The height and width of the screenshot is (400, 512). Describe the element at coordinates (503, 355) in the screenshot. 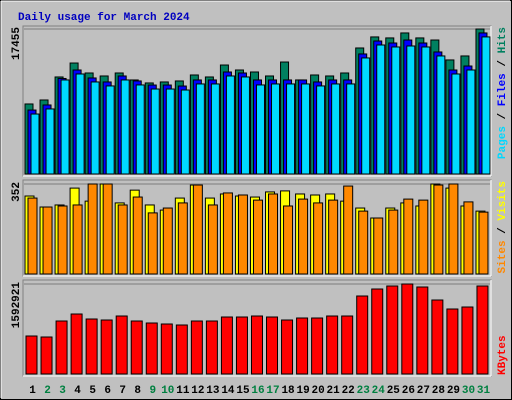

I see `legend-entry: KBytes` at that location.